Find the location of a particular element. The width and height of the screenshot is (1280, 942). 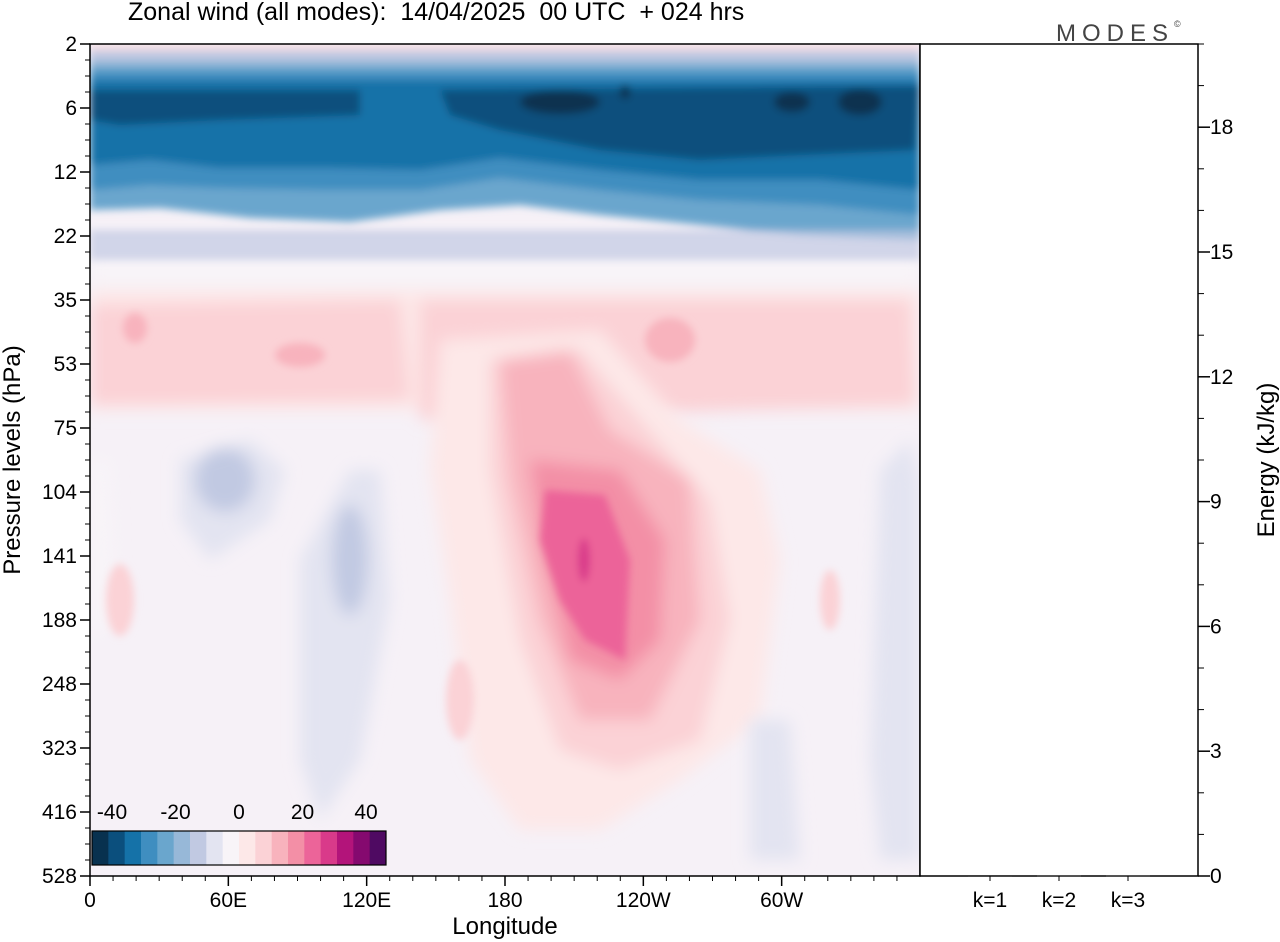

pressure-tick-label: 6 is located at coordinates (71, 108).